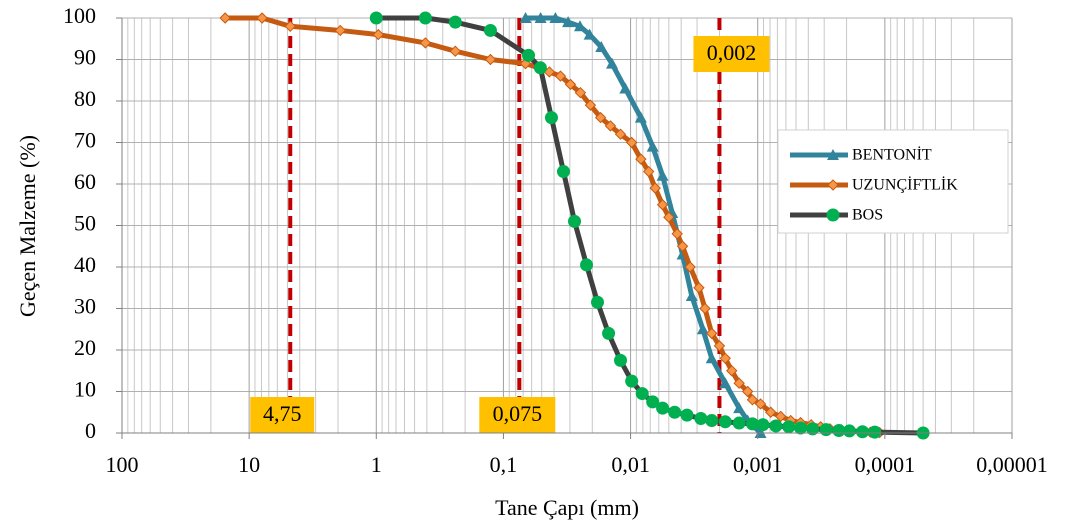  I want to click on x-tick-label: 0,0001, so click(885, 464).